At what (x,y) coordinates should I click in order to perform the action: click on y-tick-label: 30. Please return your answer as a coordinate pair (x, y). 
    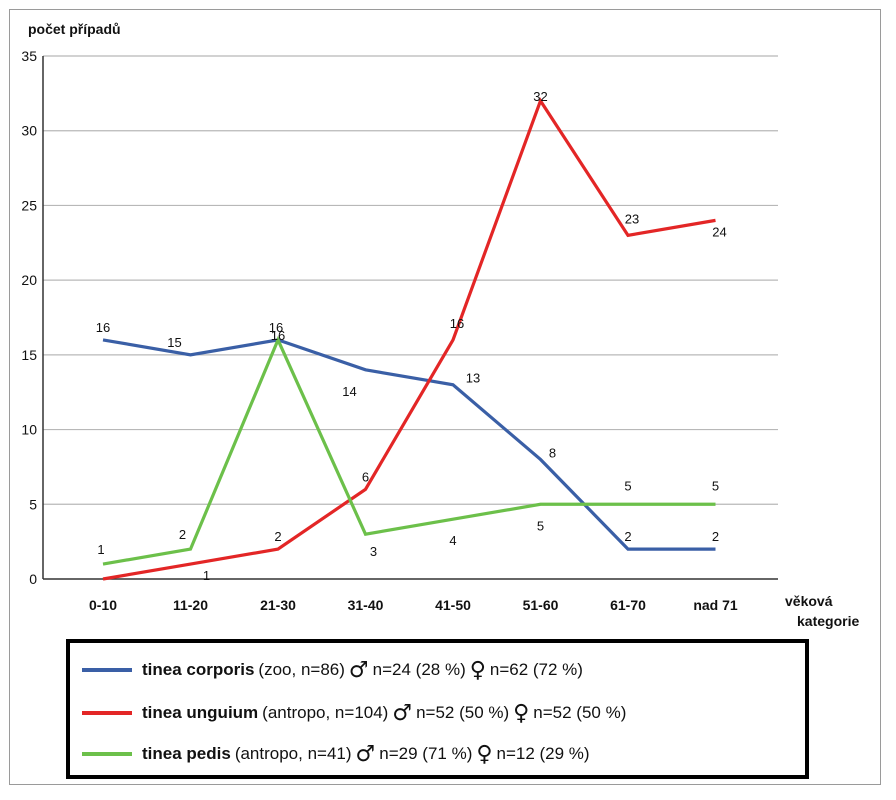
    Looking at the image, I should click on (29, 131).